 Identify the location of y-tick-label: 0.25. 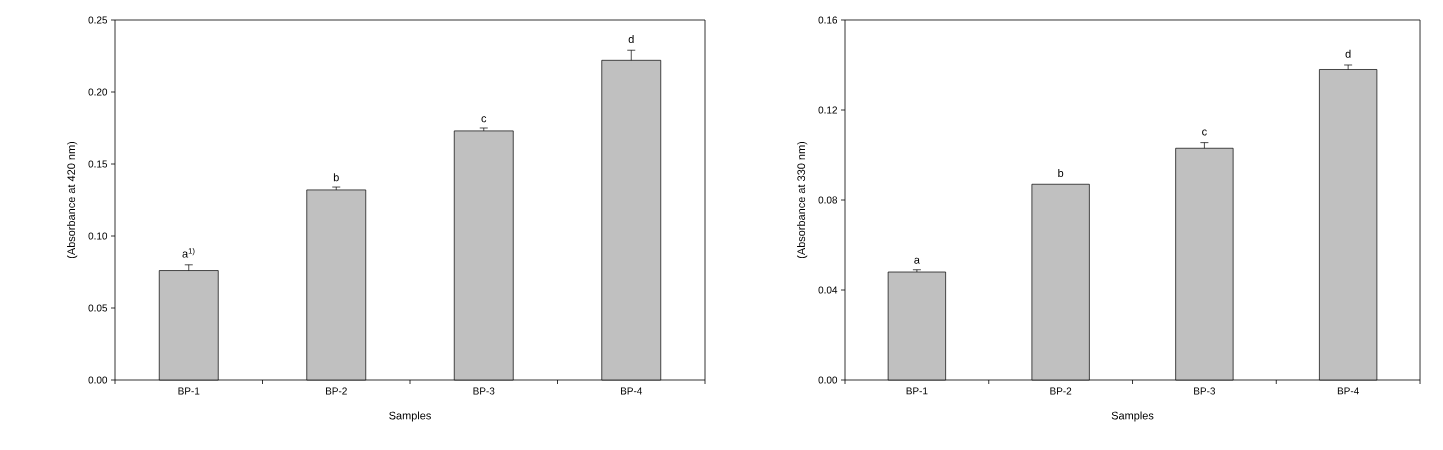
(98, 20).